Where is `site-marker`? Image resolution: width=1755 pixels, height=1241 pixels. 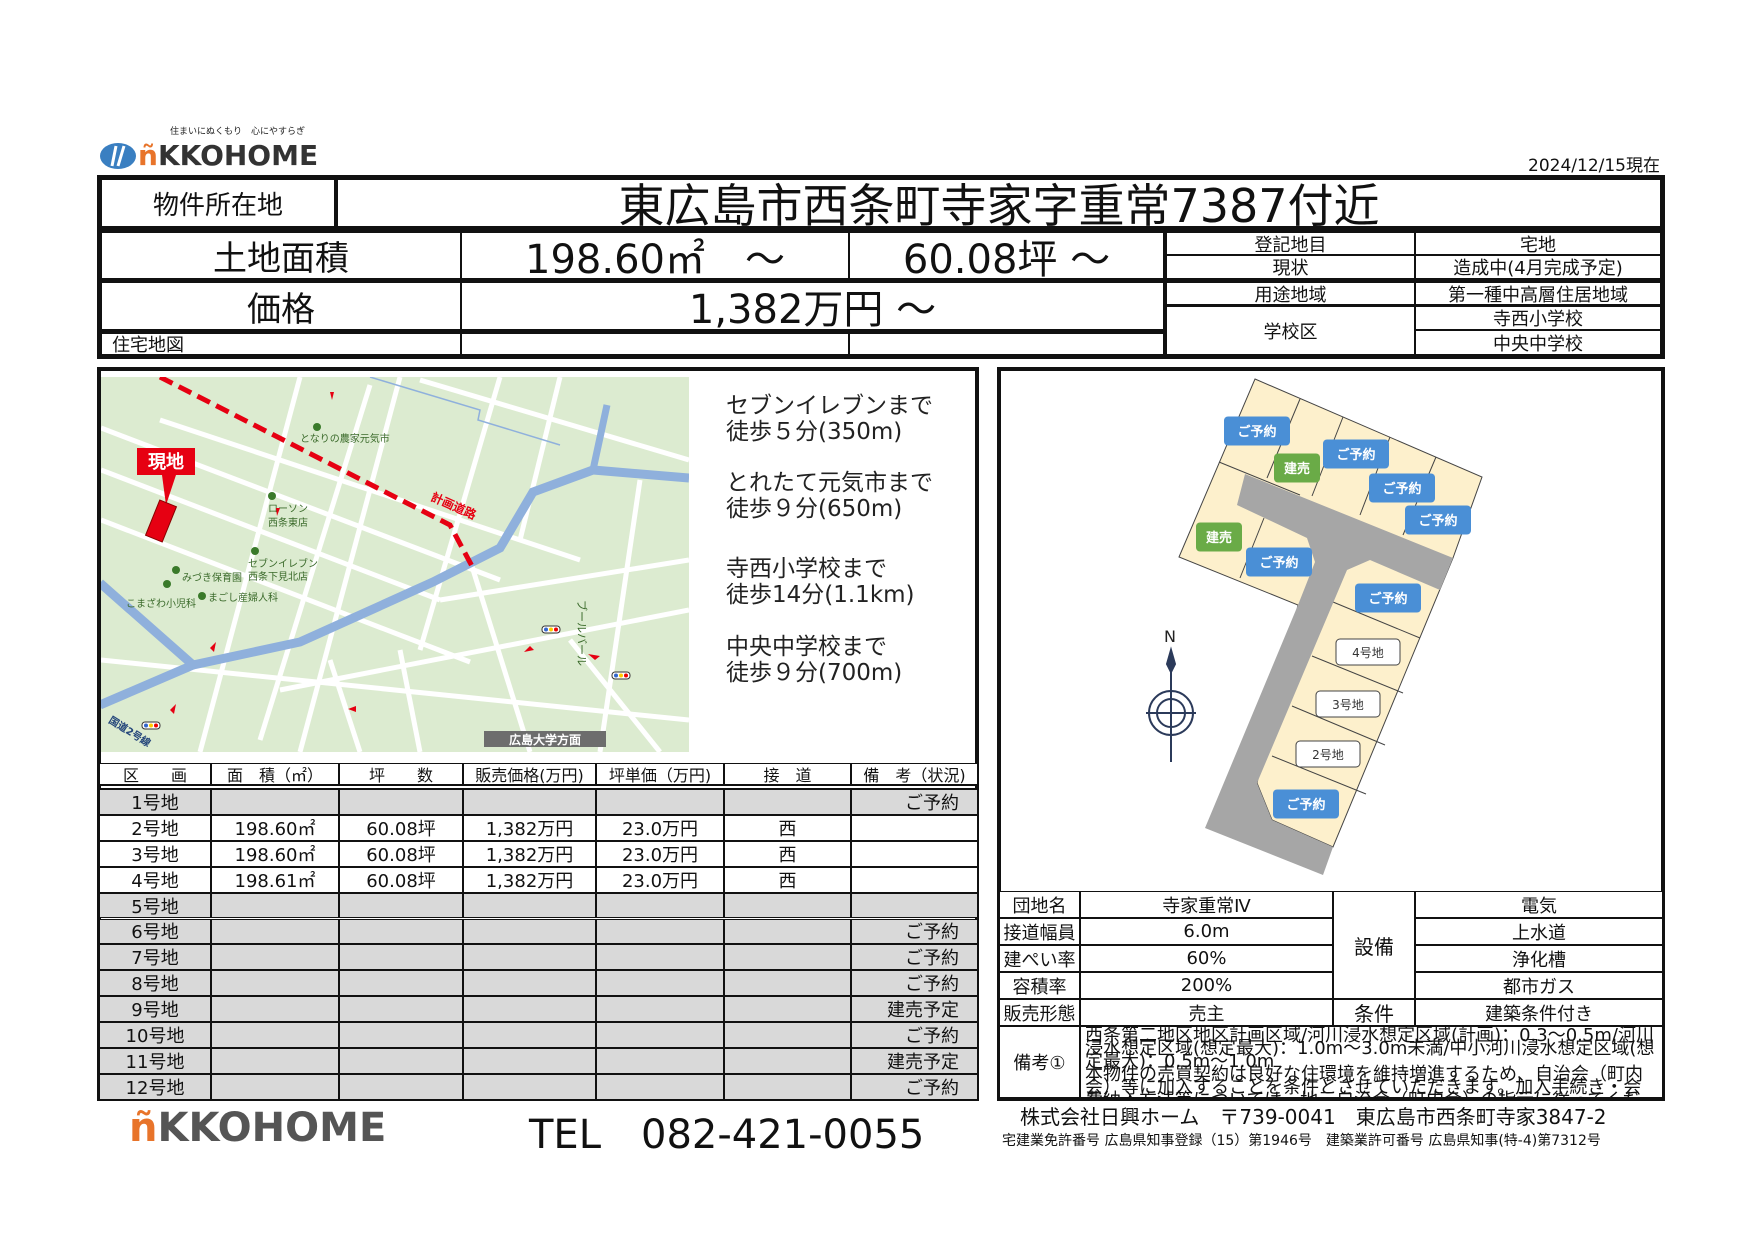 site-marker is located at coordinates (161, 521).